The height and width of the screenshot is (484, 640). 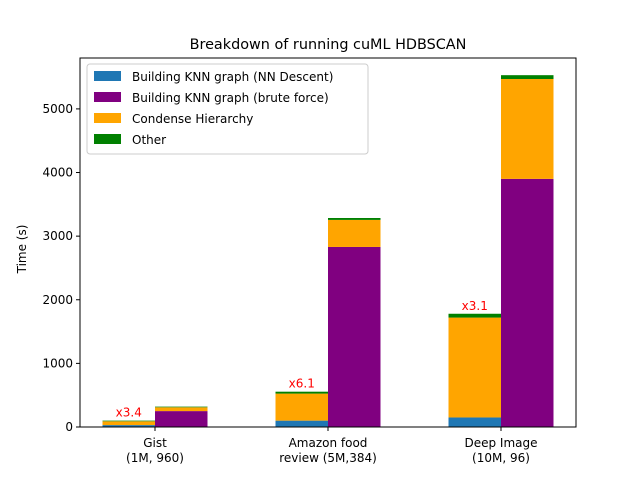 What do you see at coordinates (192, 119) in the screenshot?
I see `legend-label-condense: Condense Hierarchy` at bounding box center [192, 119].